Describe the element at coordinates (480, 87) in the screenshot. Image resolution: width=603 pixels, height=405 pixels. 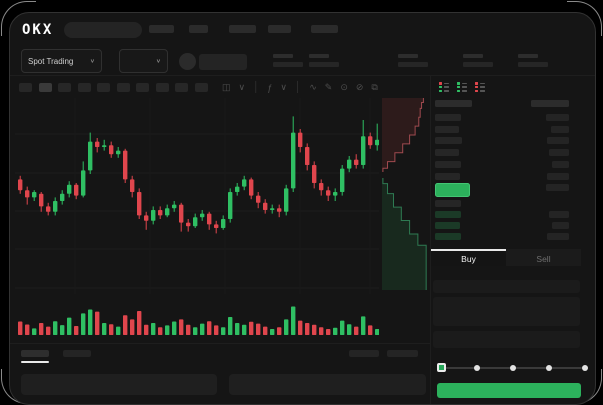
I see `view-asks-icon` at that location.